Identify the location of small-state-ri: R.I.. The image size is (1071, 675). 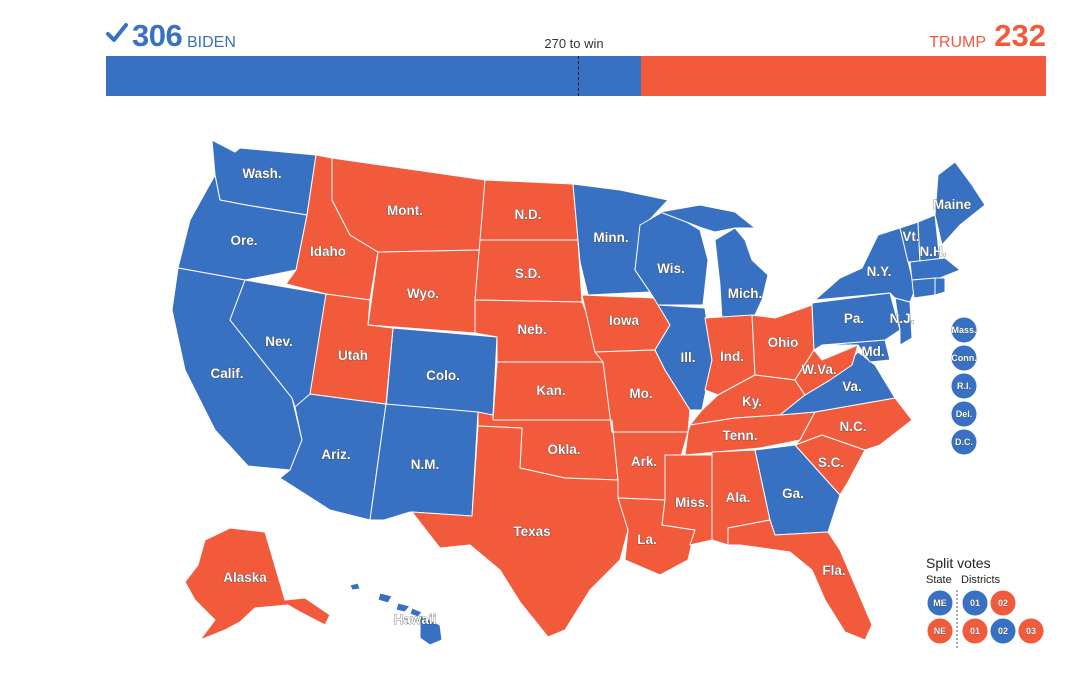
(964, 386).